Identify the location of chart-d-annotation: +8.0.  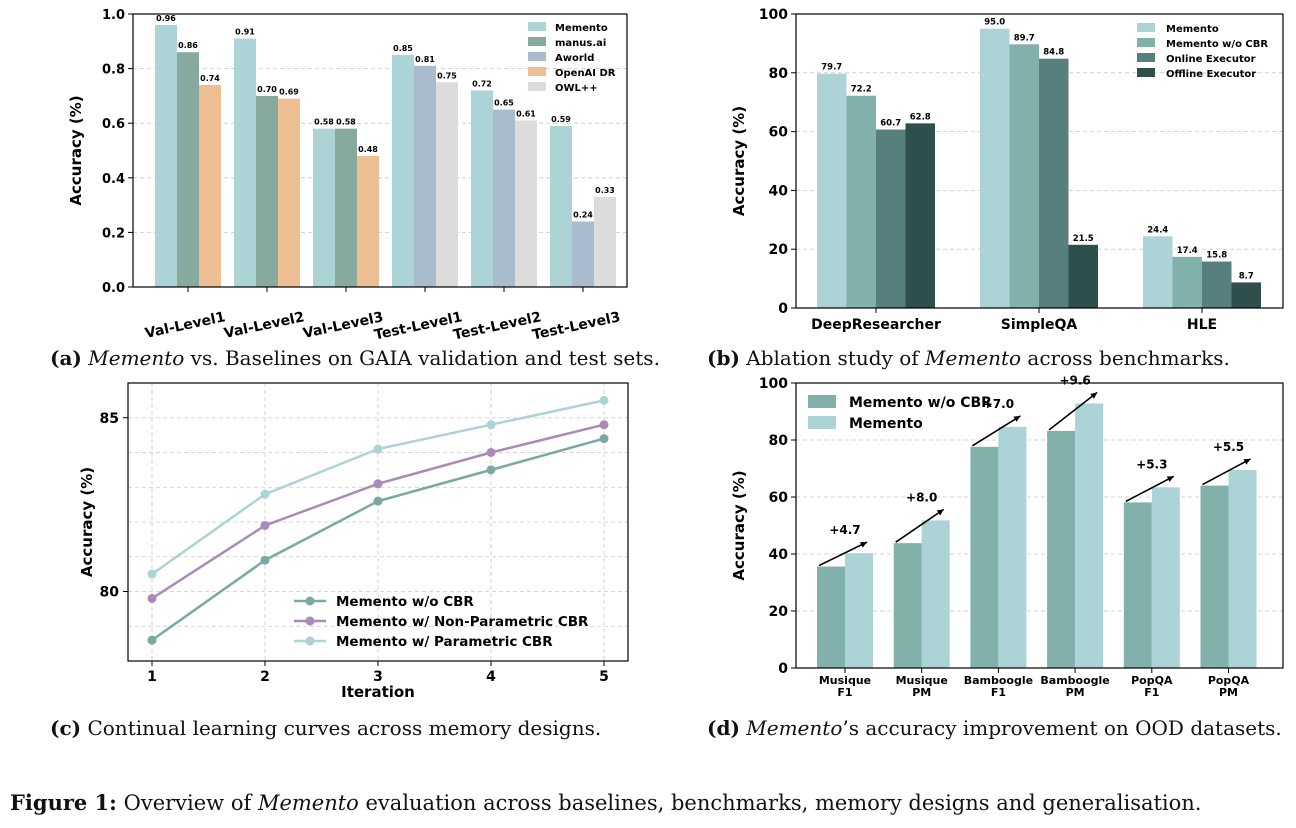
(921, 497).